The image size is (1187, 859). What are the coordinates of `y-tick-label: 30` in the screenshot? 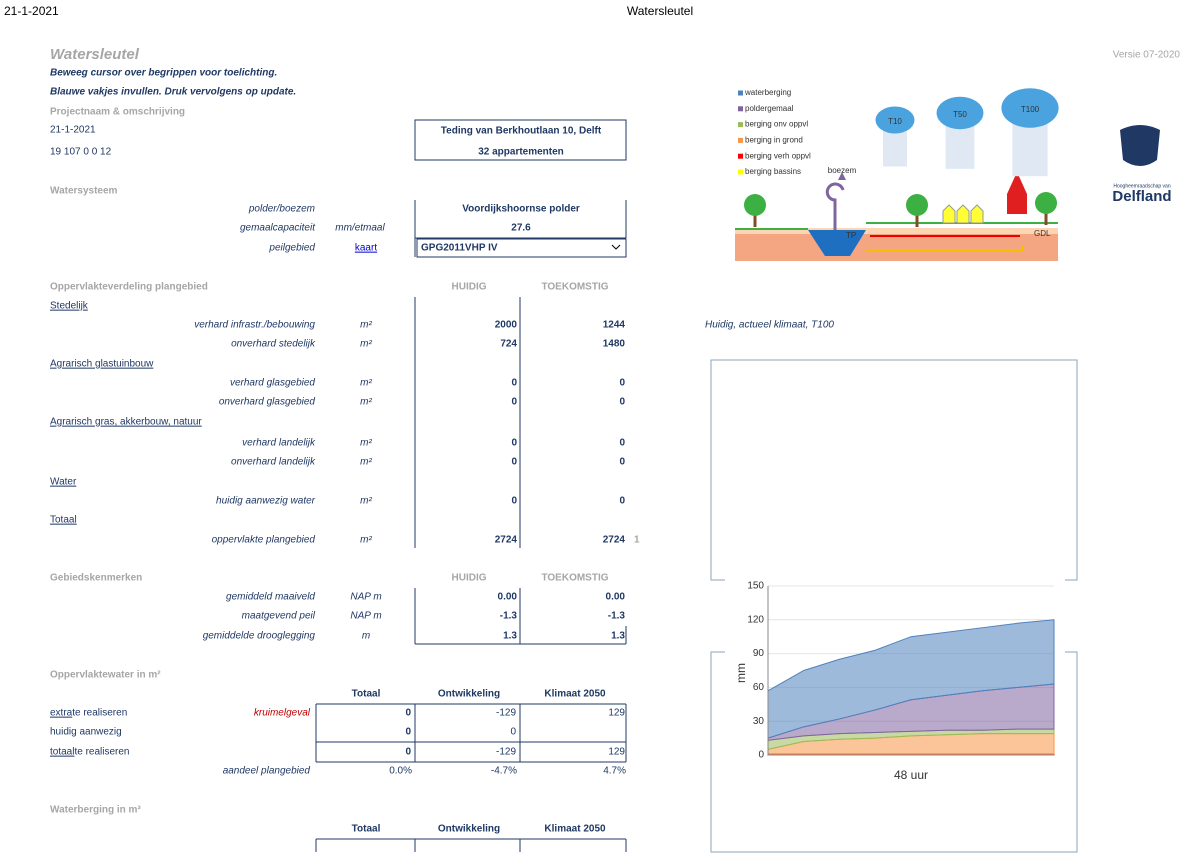 It's located at (759, 721).